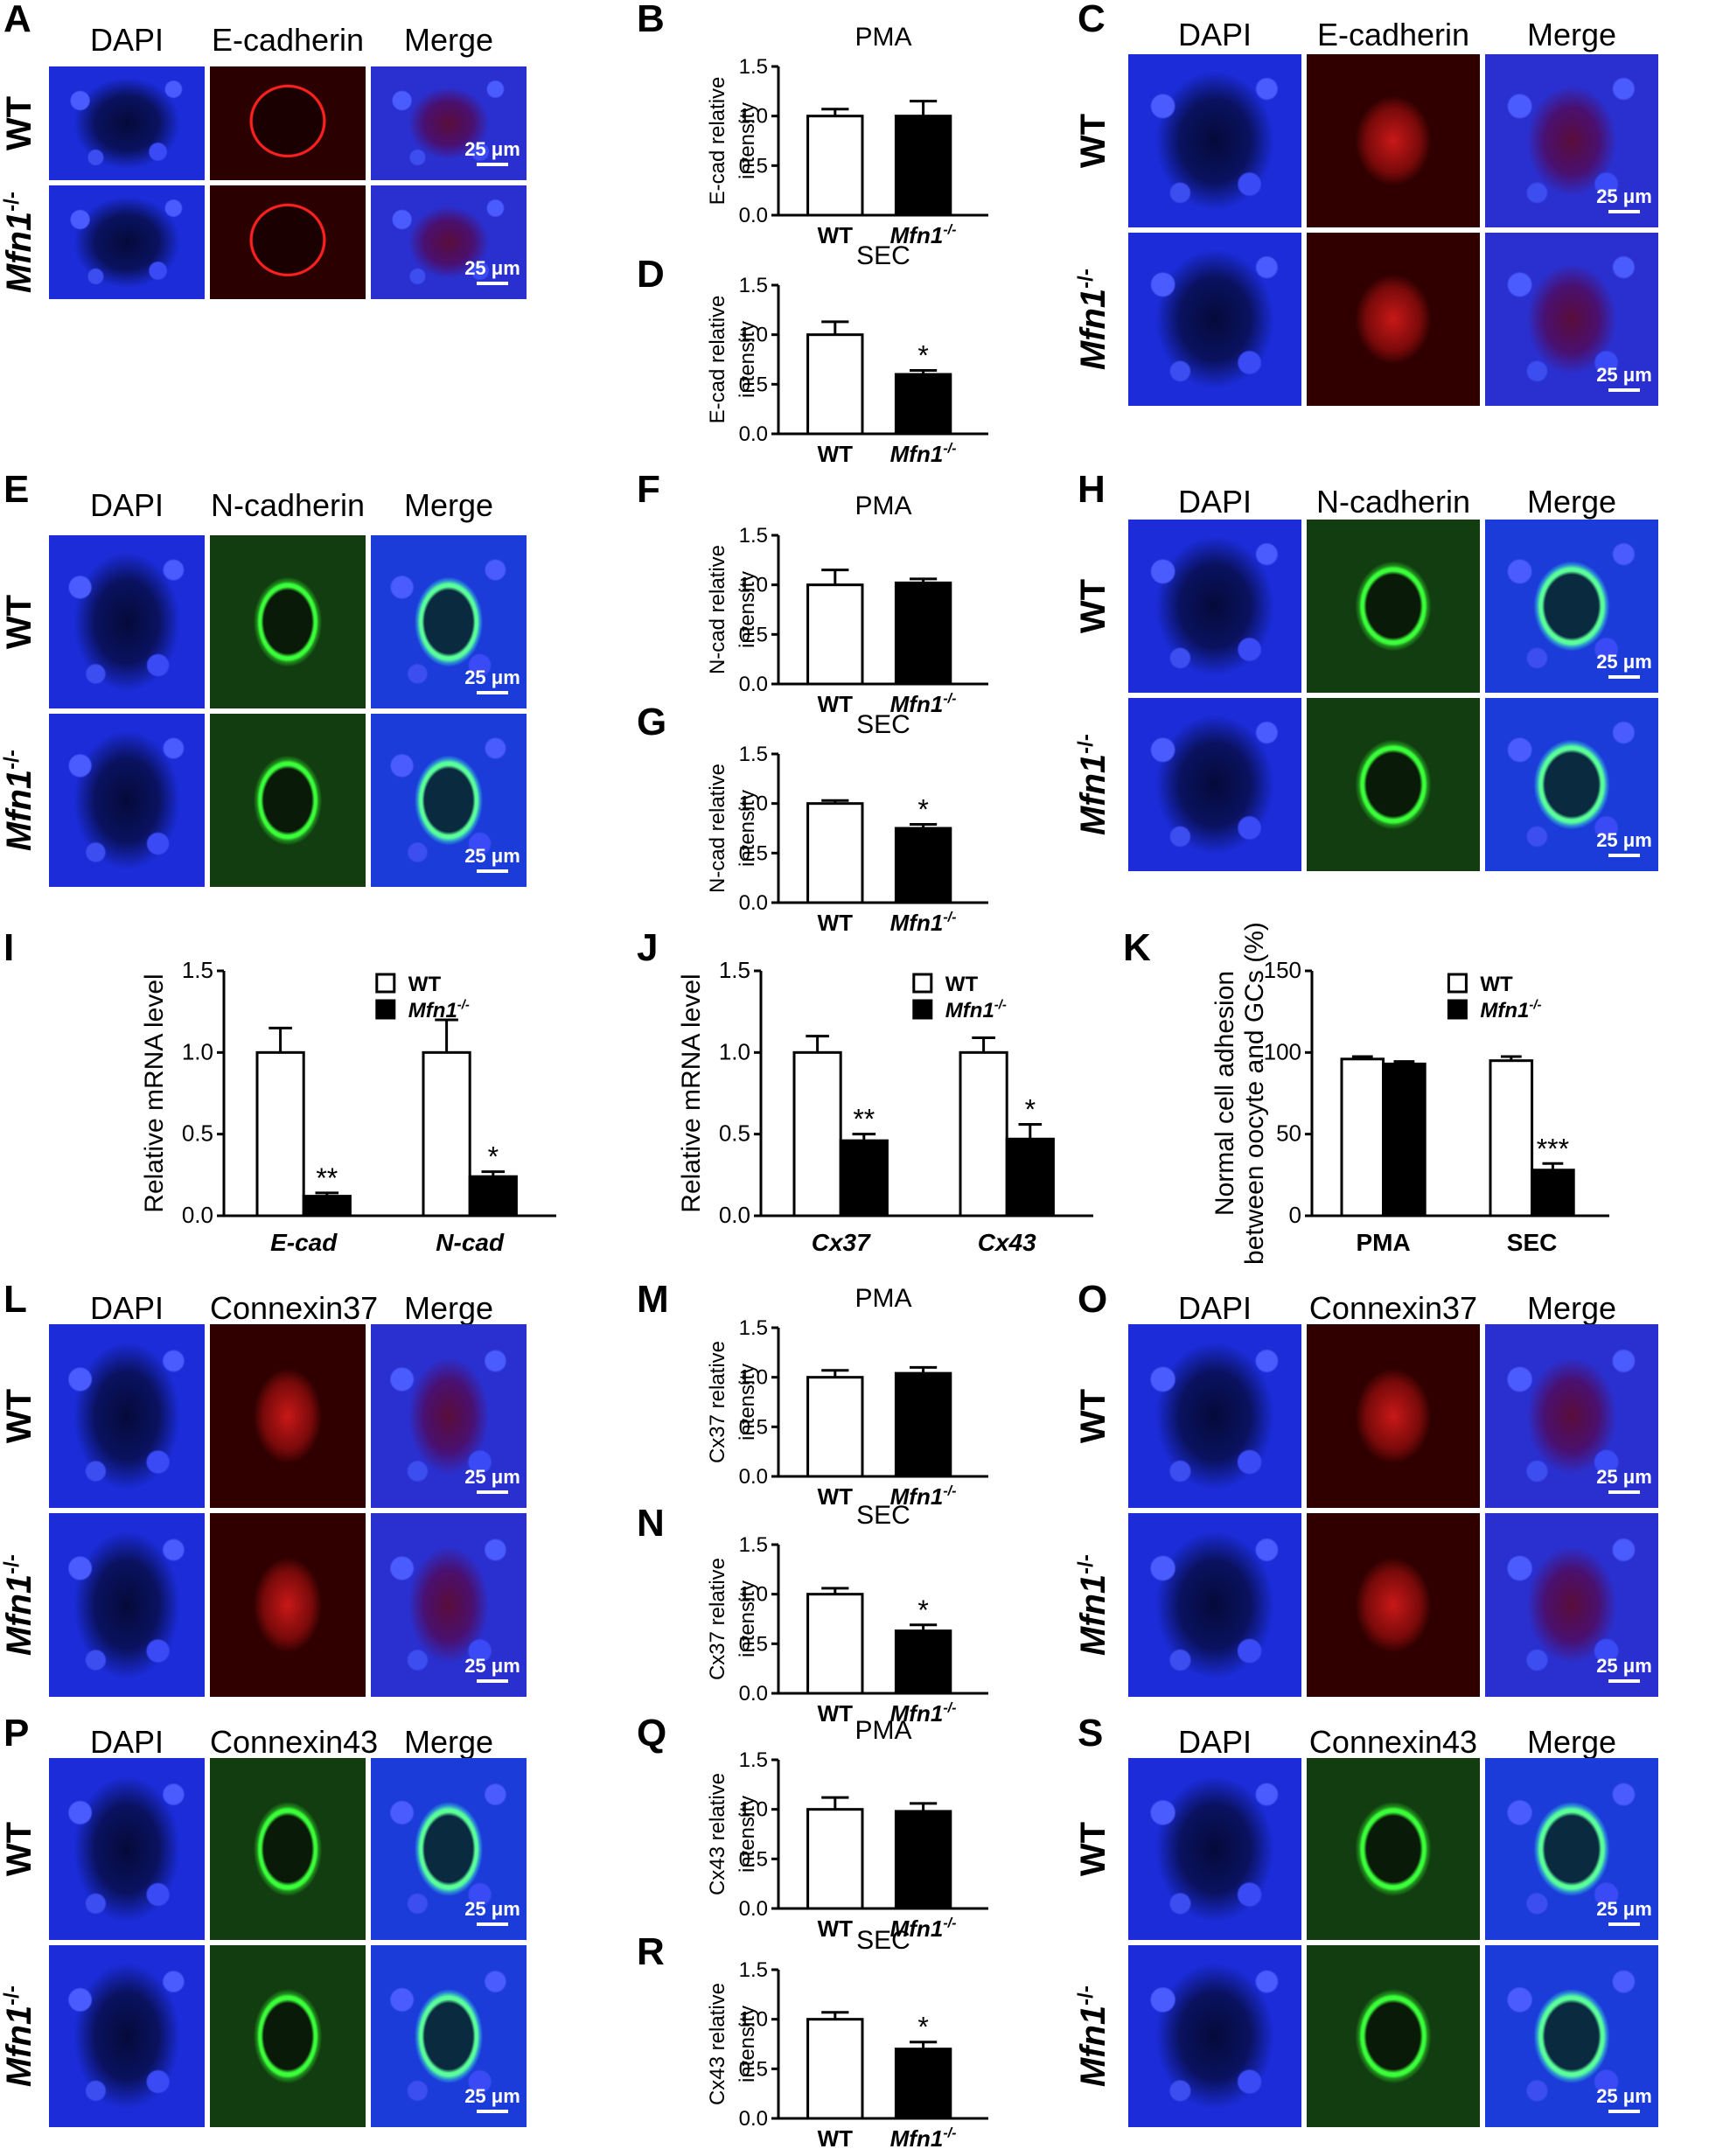  What do you see at coordinates (1214, 140) in the screenshot?
I see `micrograph-dapi-wt` at bounding box center [1214, 140].